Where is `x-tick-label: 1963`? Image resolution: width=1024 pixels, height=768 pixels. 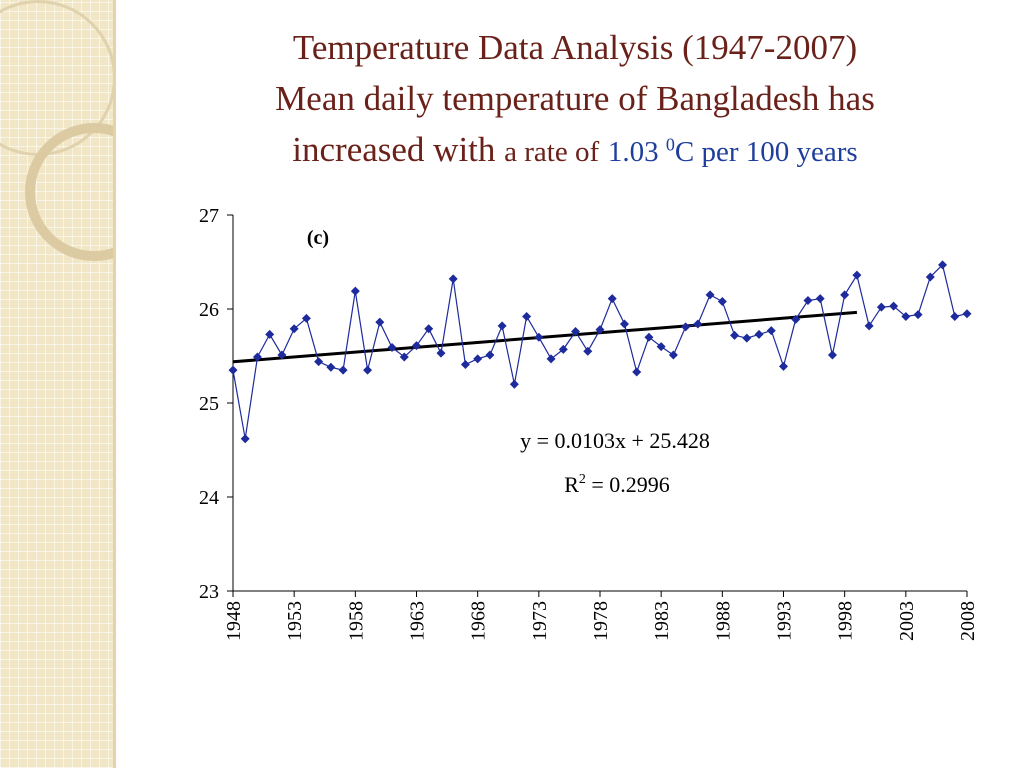 x-tick-label: 1963 is located at coordinates (418, 621).